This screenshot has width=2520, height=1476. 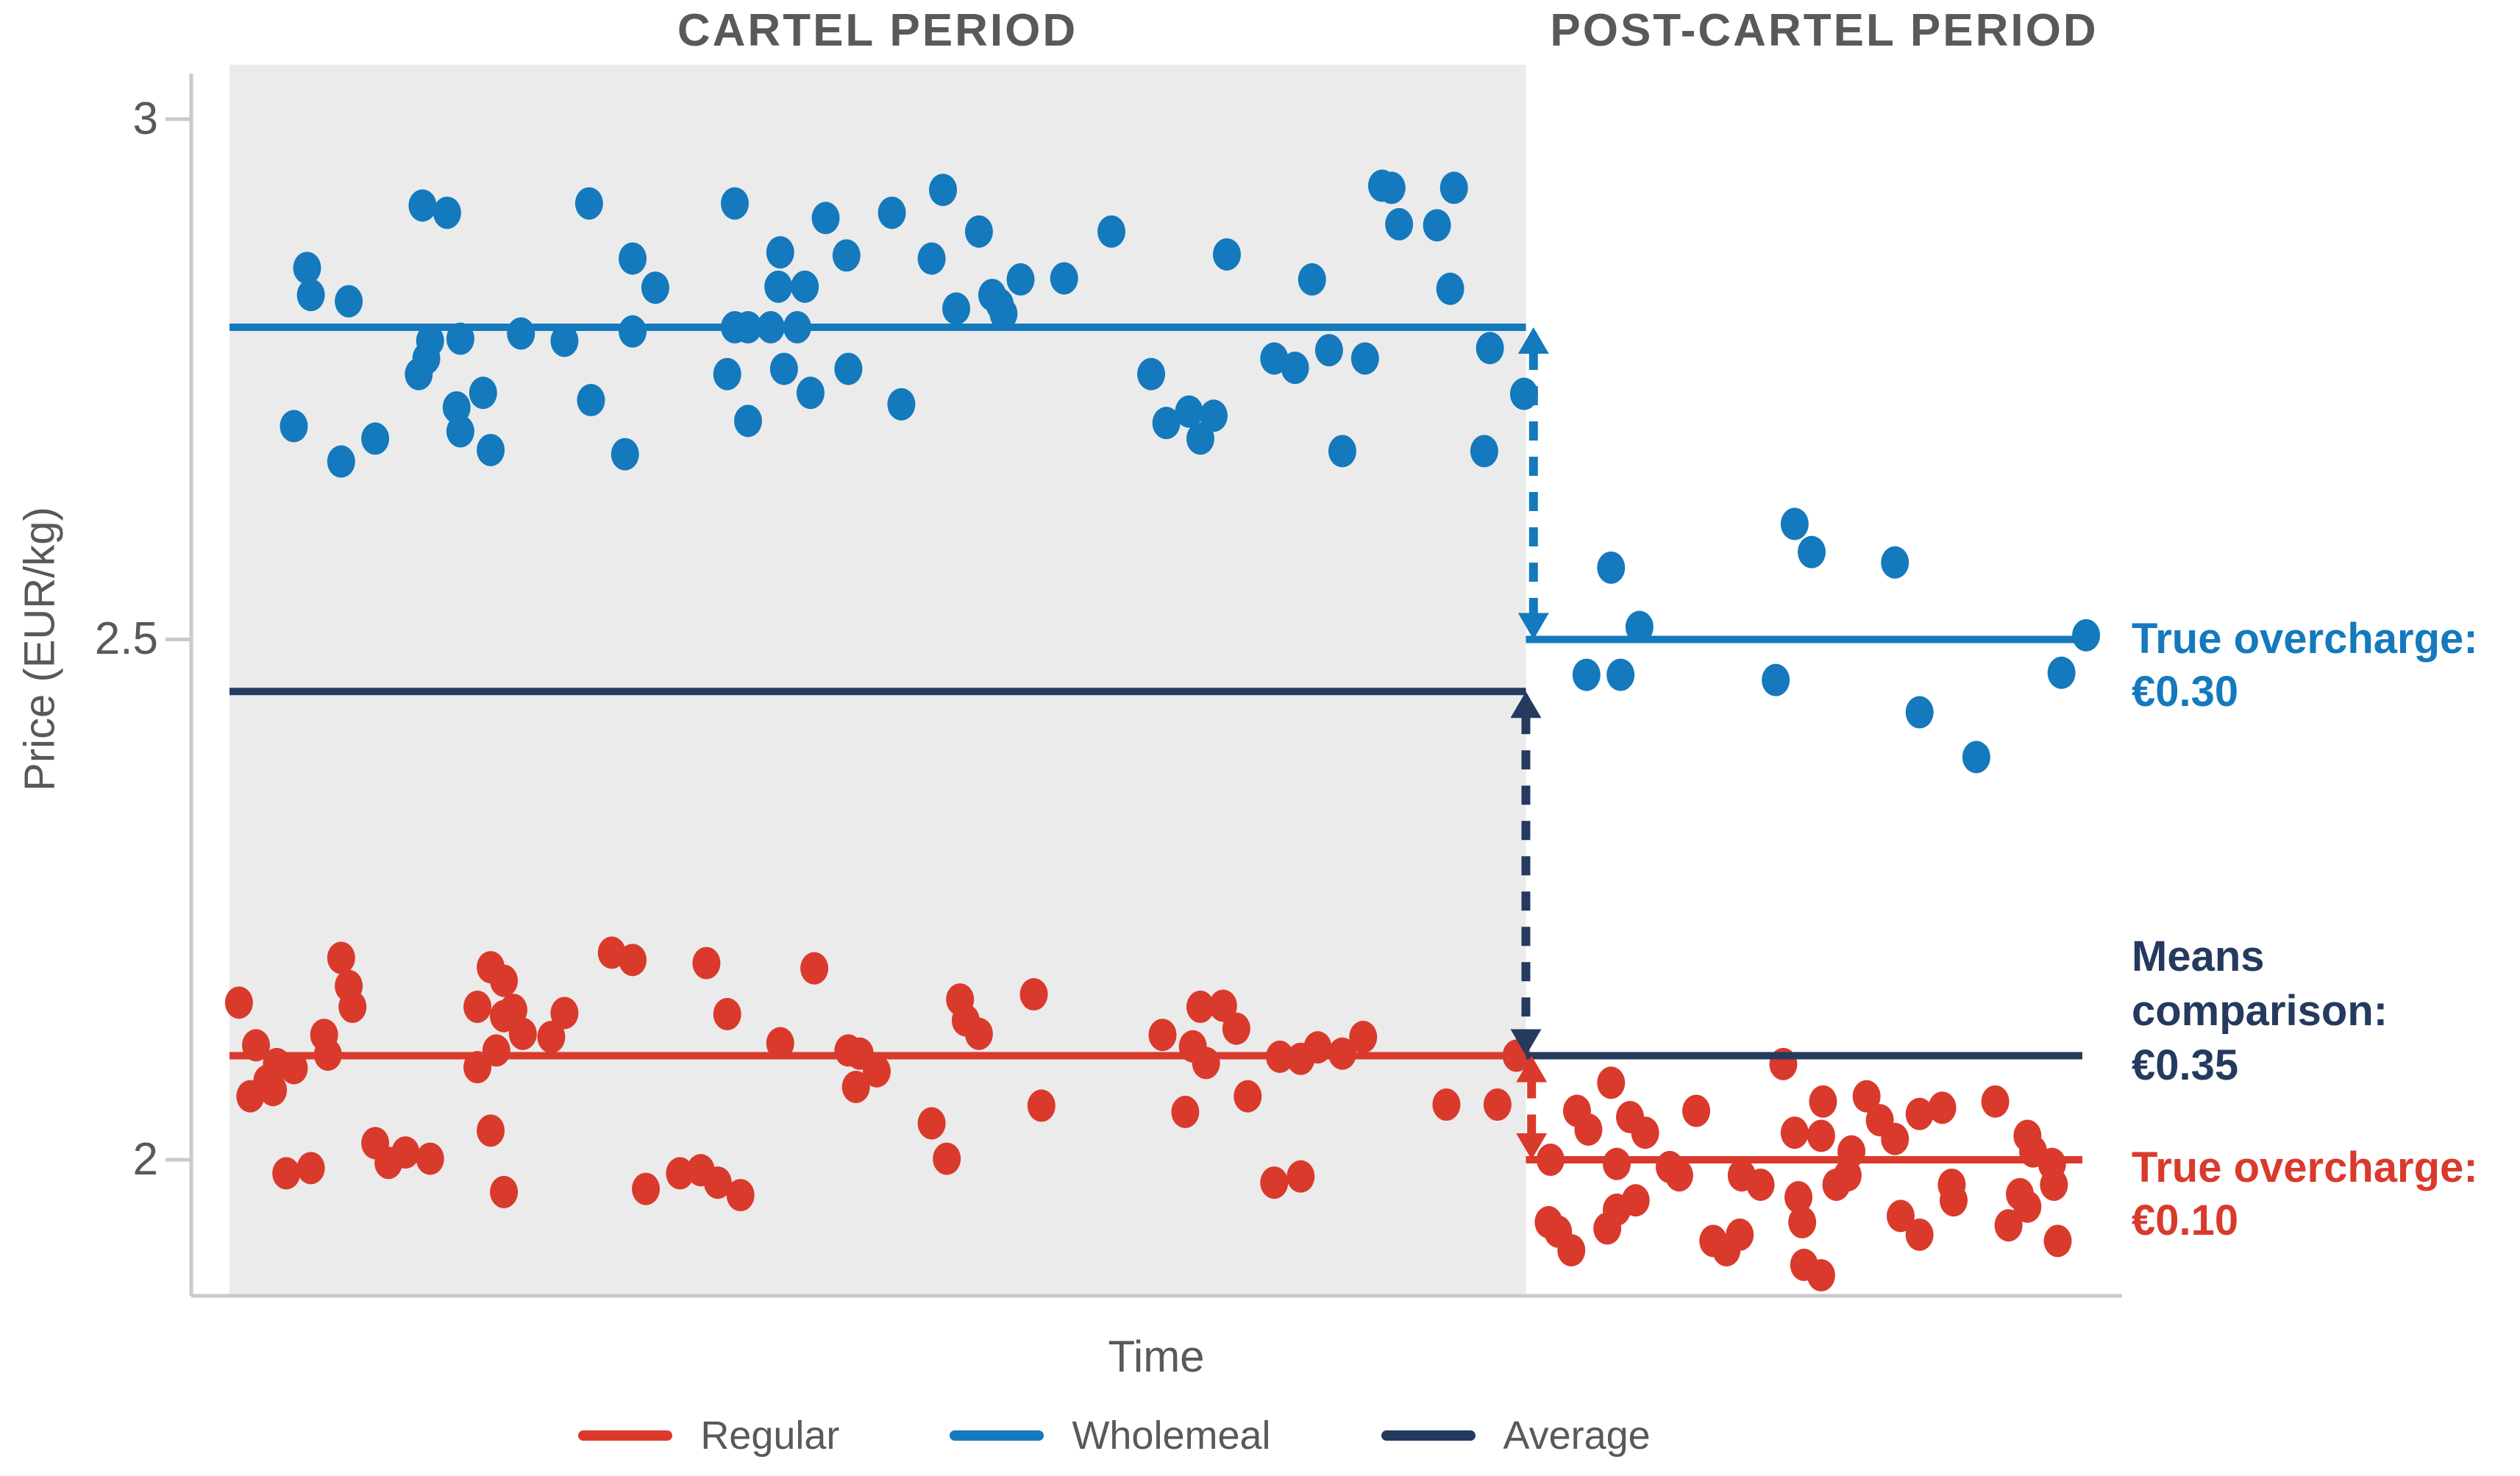 What do you see at coordinates (770, 1436) in the screenshot?
I see `legend-label-regular: Regular` at bounding box center [770, 1436].